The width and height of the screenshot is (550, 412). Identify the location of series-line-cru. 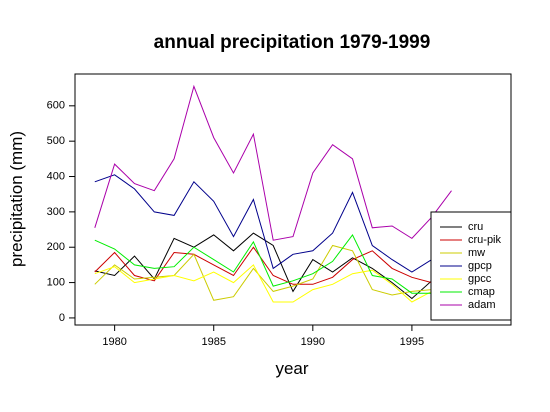
(273, 266).